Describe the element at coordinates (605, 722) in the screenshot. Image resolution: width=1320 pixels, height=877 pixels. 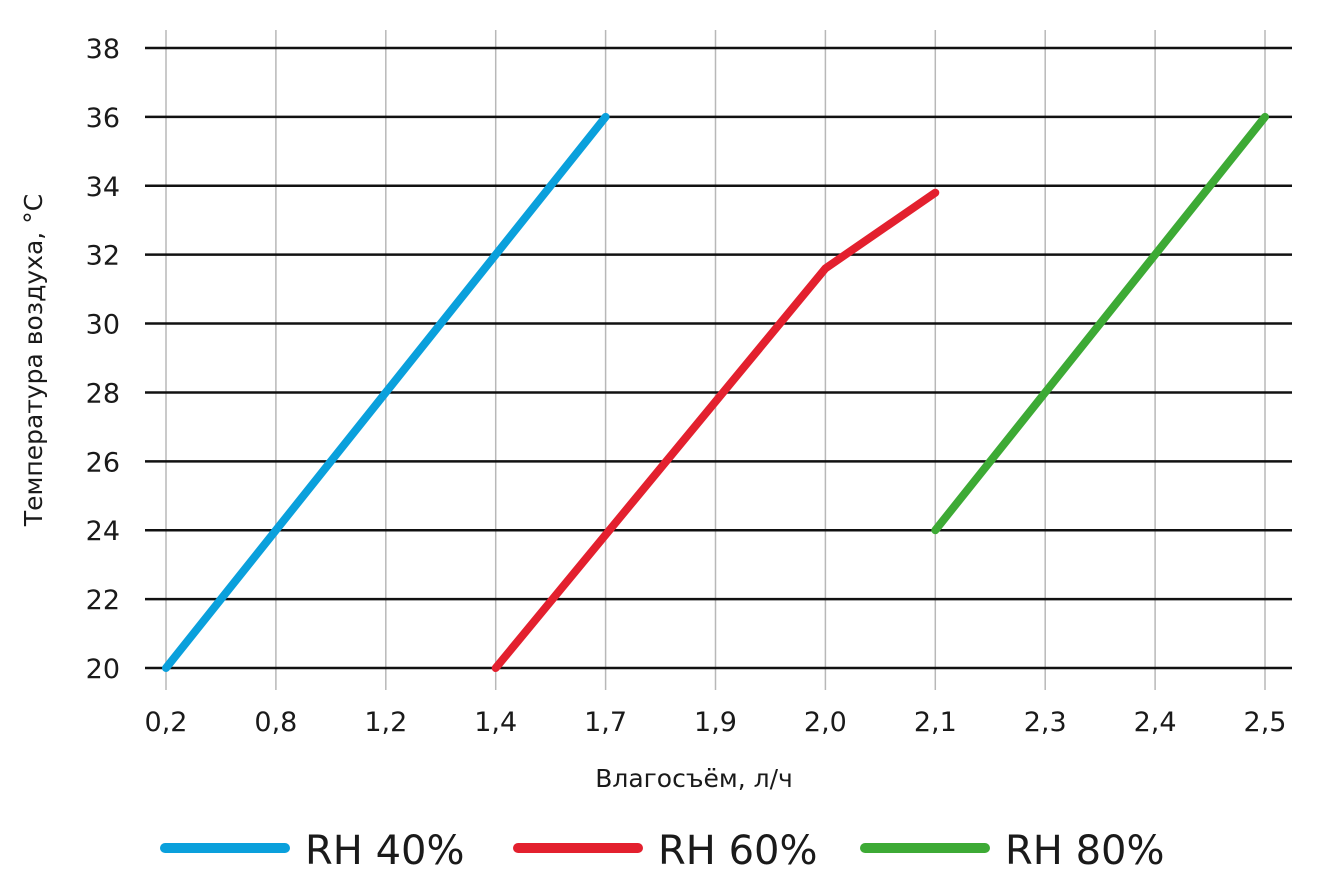
I see `x-tick-label: 1,7` at that location.